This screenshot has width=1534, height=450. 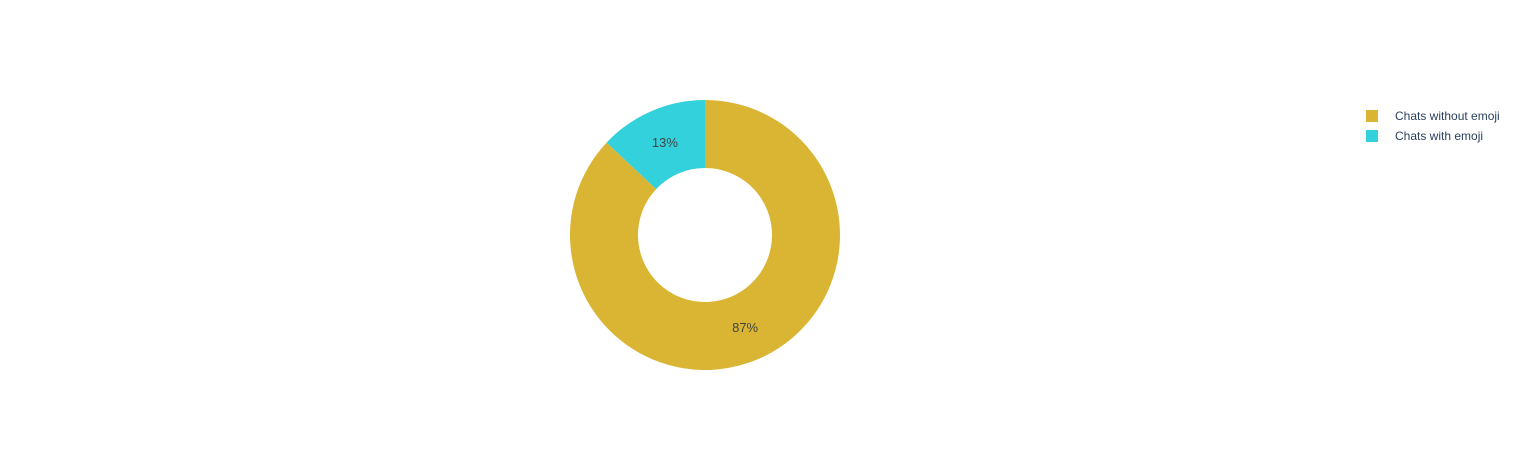 I want to click on legend-label-chats-without-emoji: Chats without emoji, so click(x=1447, y=116).